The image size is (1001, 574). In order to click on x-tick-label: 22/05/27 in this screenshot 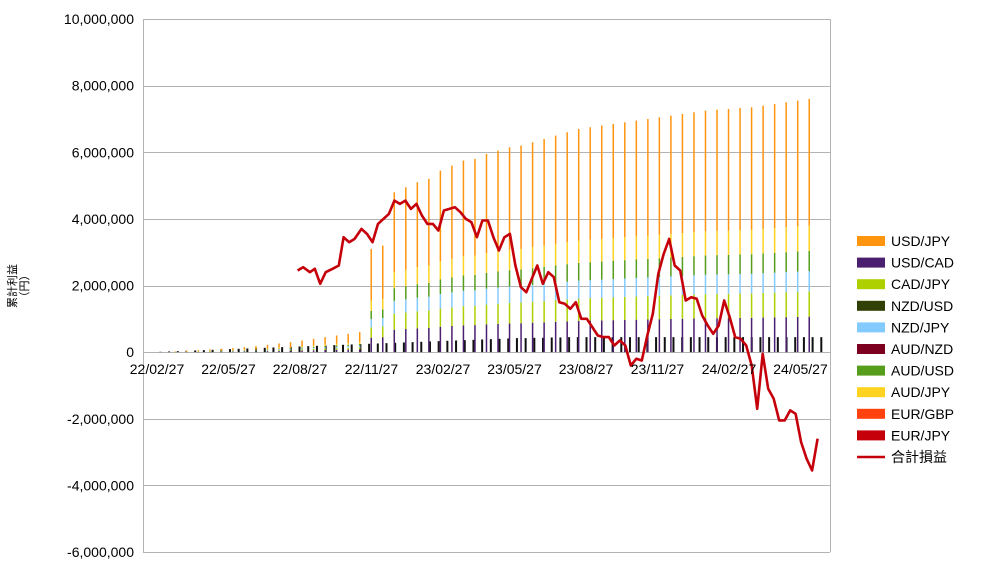, I will do `click(228, 369)`.